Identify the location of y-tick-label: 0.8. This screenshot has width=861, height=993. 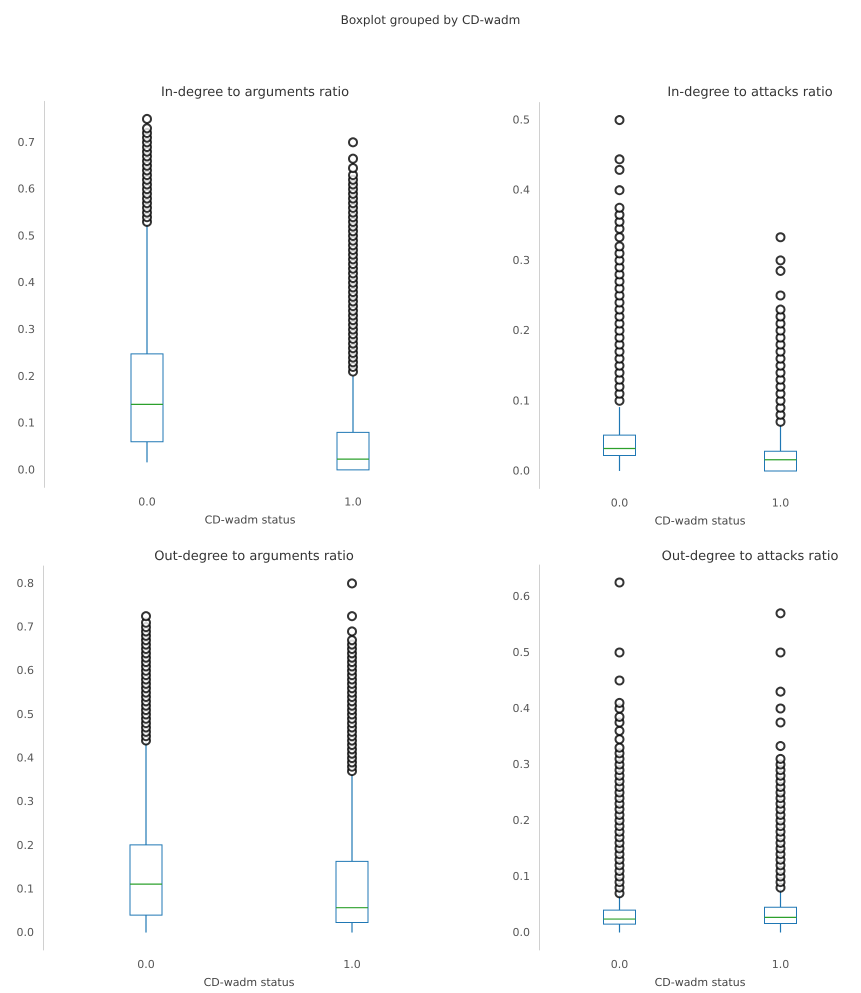
(25, 583).